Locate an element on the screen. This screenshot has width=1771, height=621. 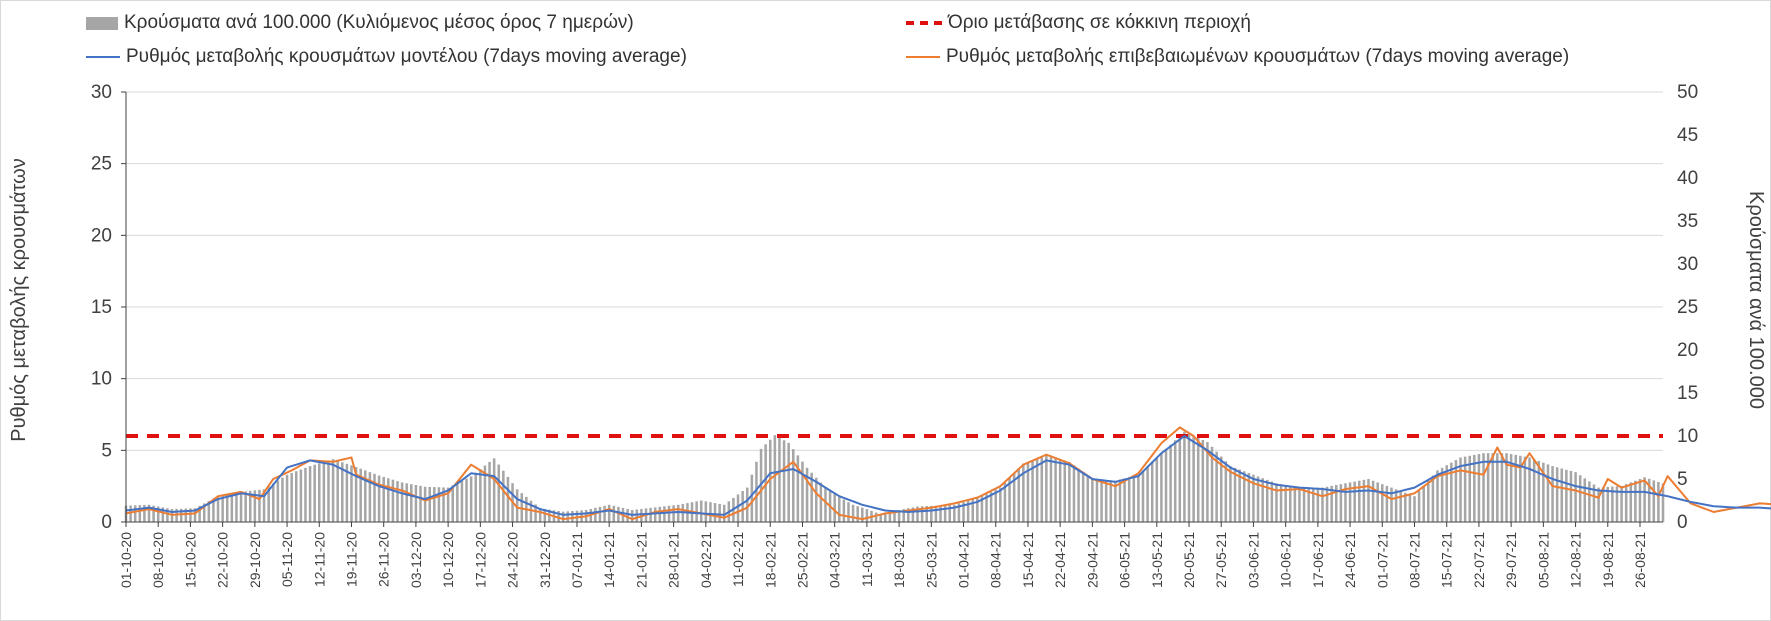
rate-lines is located at coordinates (948, 473).